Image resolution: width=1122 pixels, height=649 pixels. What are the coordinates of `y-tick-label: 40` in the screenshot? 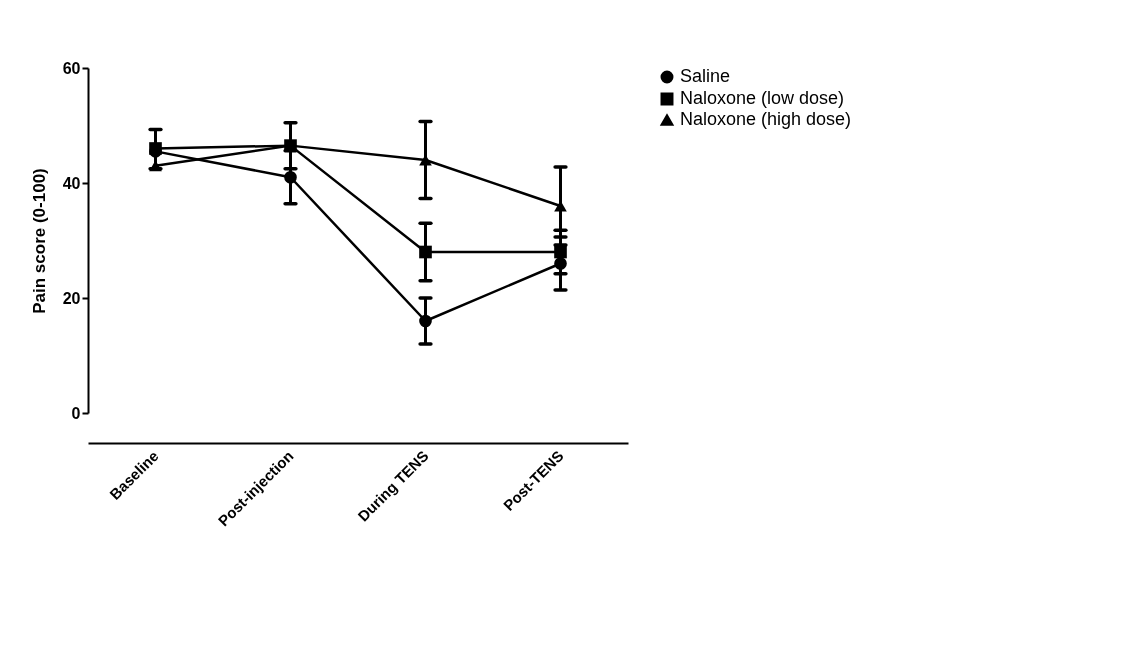 It's located at (71, 183).